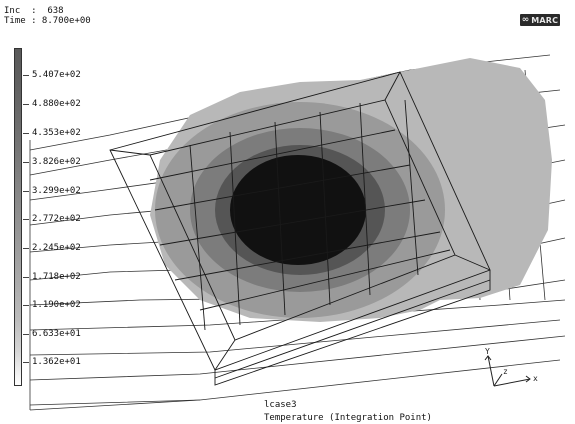  Describe the element at coordinates (498, 380) in the screenshot. I see `z-axis-arrow` at that location.